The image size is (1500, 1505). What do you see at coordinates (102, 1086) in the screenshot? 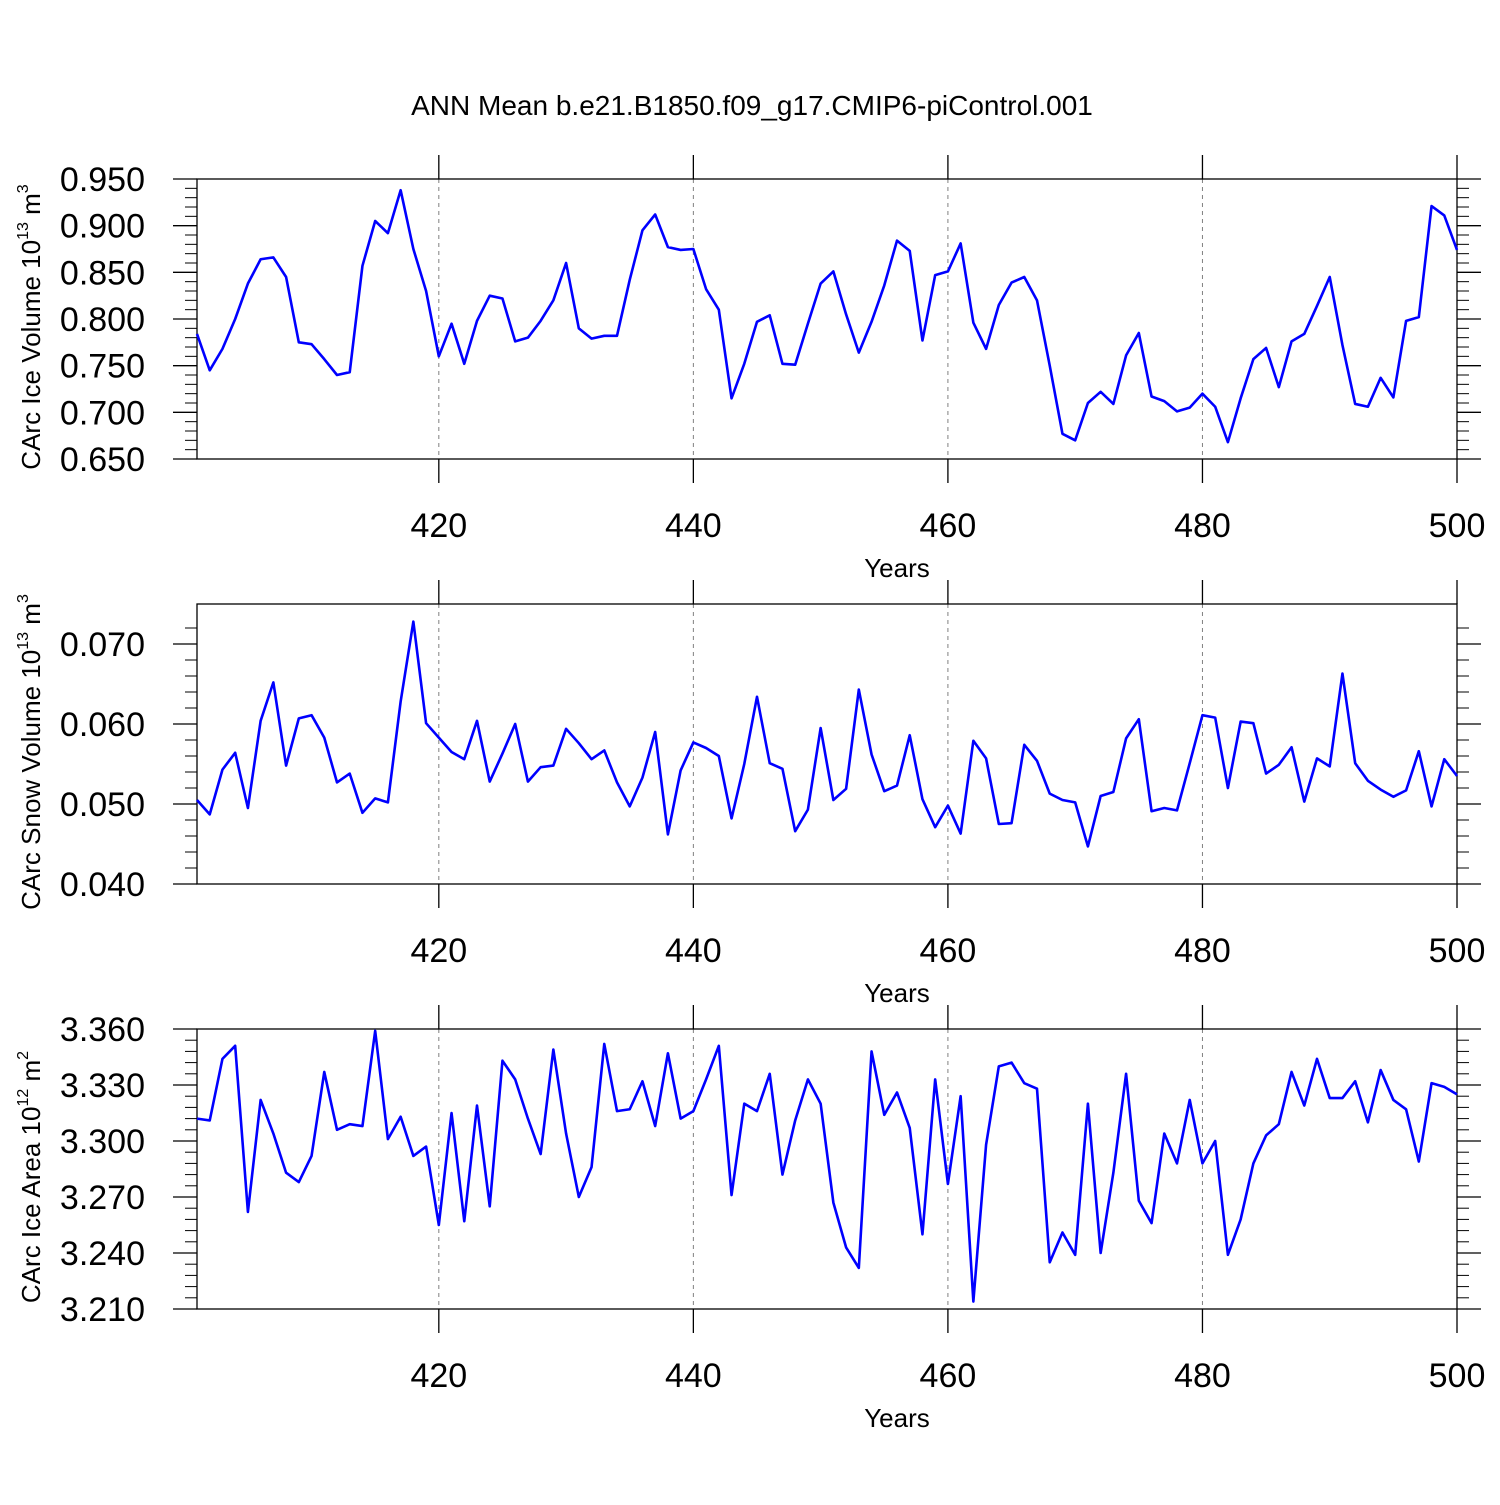
I see `y-tick-label-4: 3.330` at bounding box center [102, 1086].